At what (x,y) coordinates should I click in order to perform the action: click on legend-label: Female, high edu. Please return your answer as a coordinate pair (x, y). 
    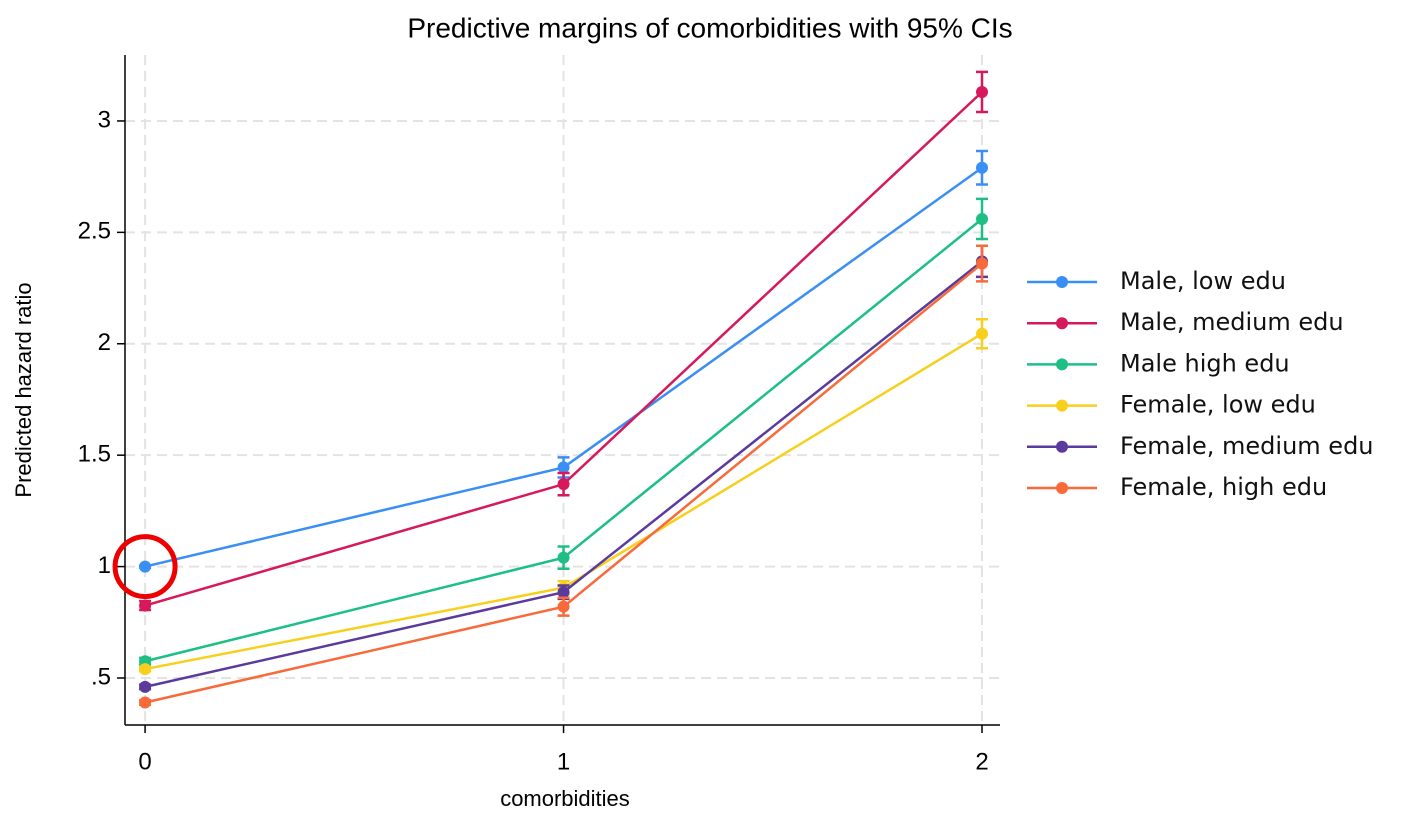
    Looking at the image, I should click on (1223, 487).